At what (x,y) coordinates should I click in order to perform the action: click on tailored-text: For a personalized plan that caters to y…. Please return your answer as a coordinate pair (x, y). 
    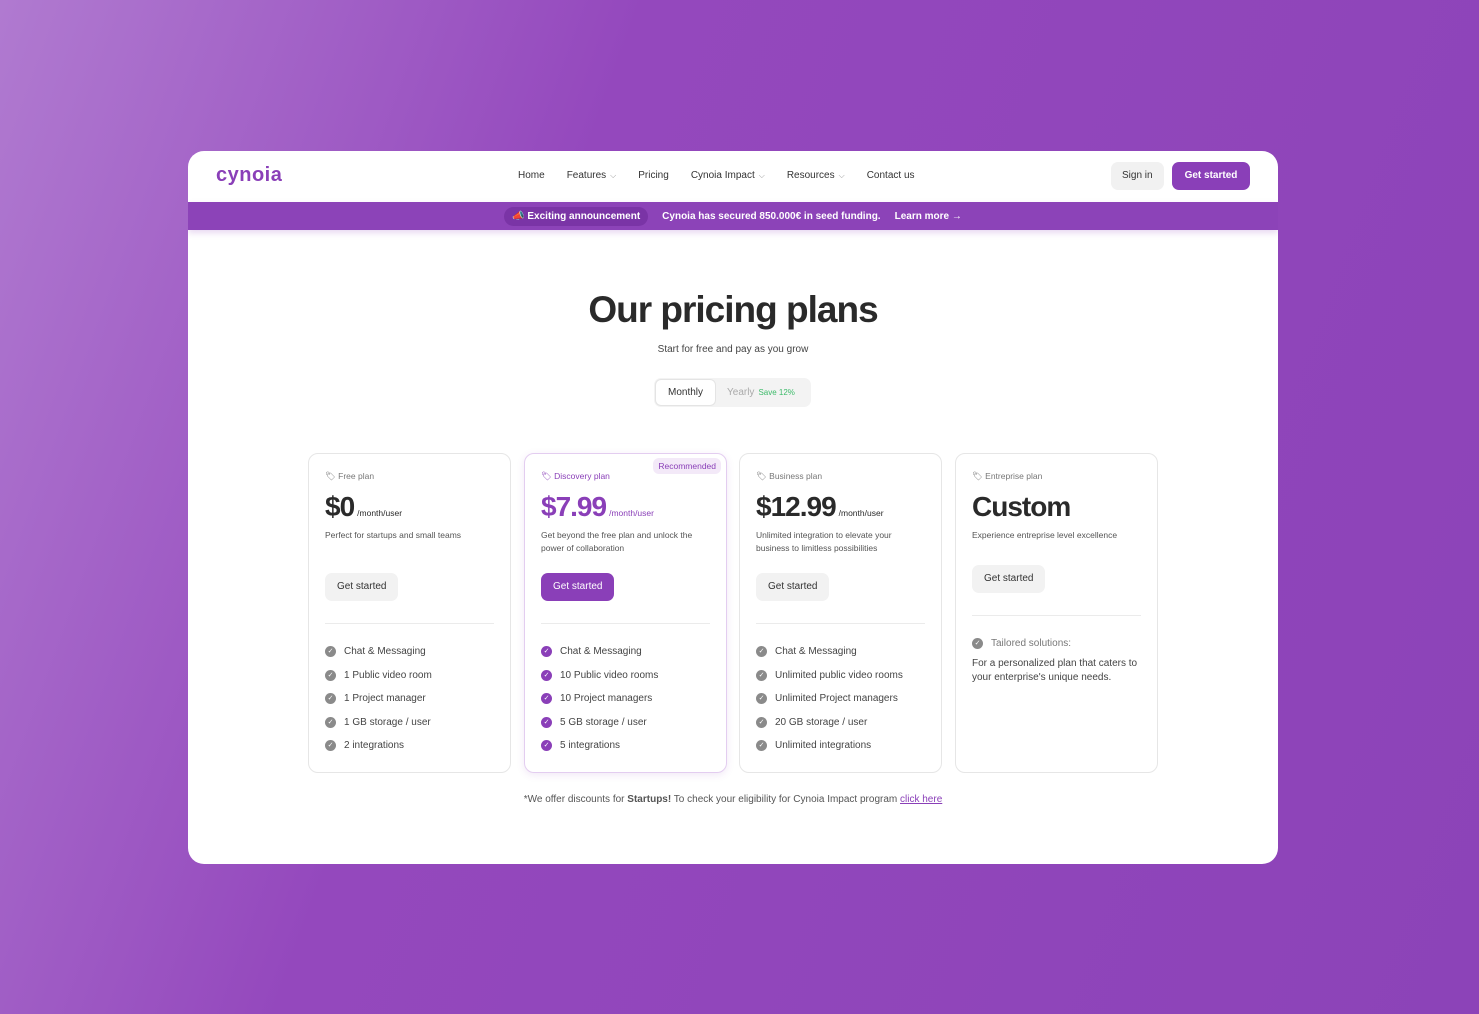
    Looking at the image, I should click on (1055, 670).